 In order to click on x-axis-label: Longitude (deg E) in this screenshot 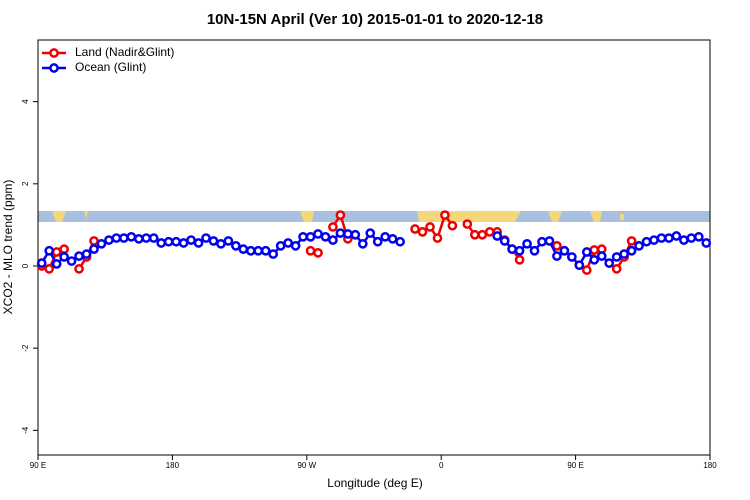, I will do `click(374, 483)`.